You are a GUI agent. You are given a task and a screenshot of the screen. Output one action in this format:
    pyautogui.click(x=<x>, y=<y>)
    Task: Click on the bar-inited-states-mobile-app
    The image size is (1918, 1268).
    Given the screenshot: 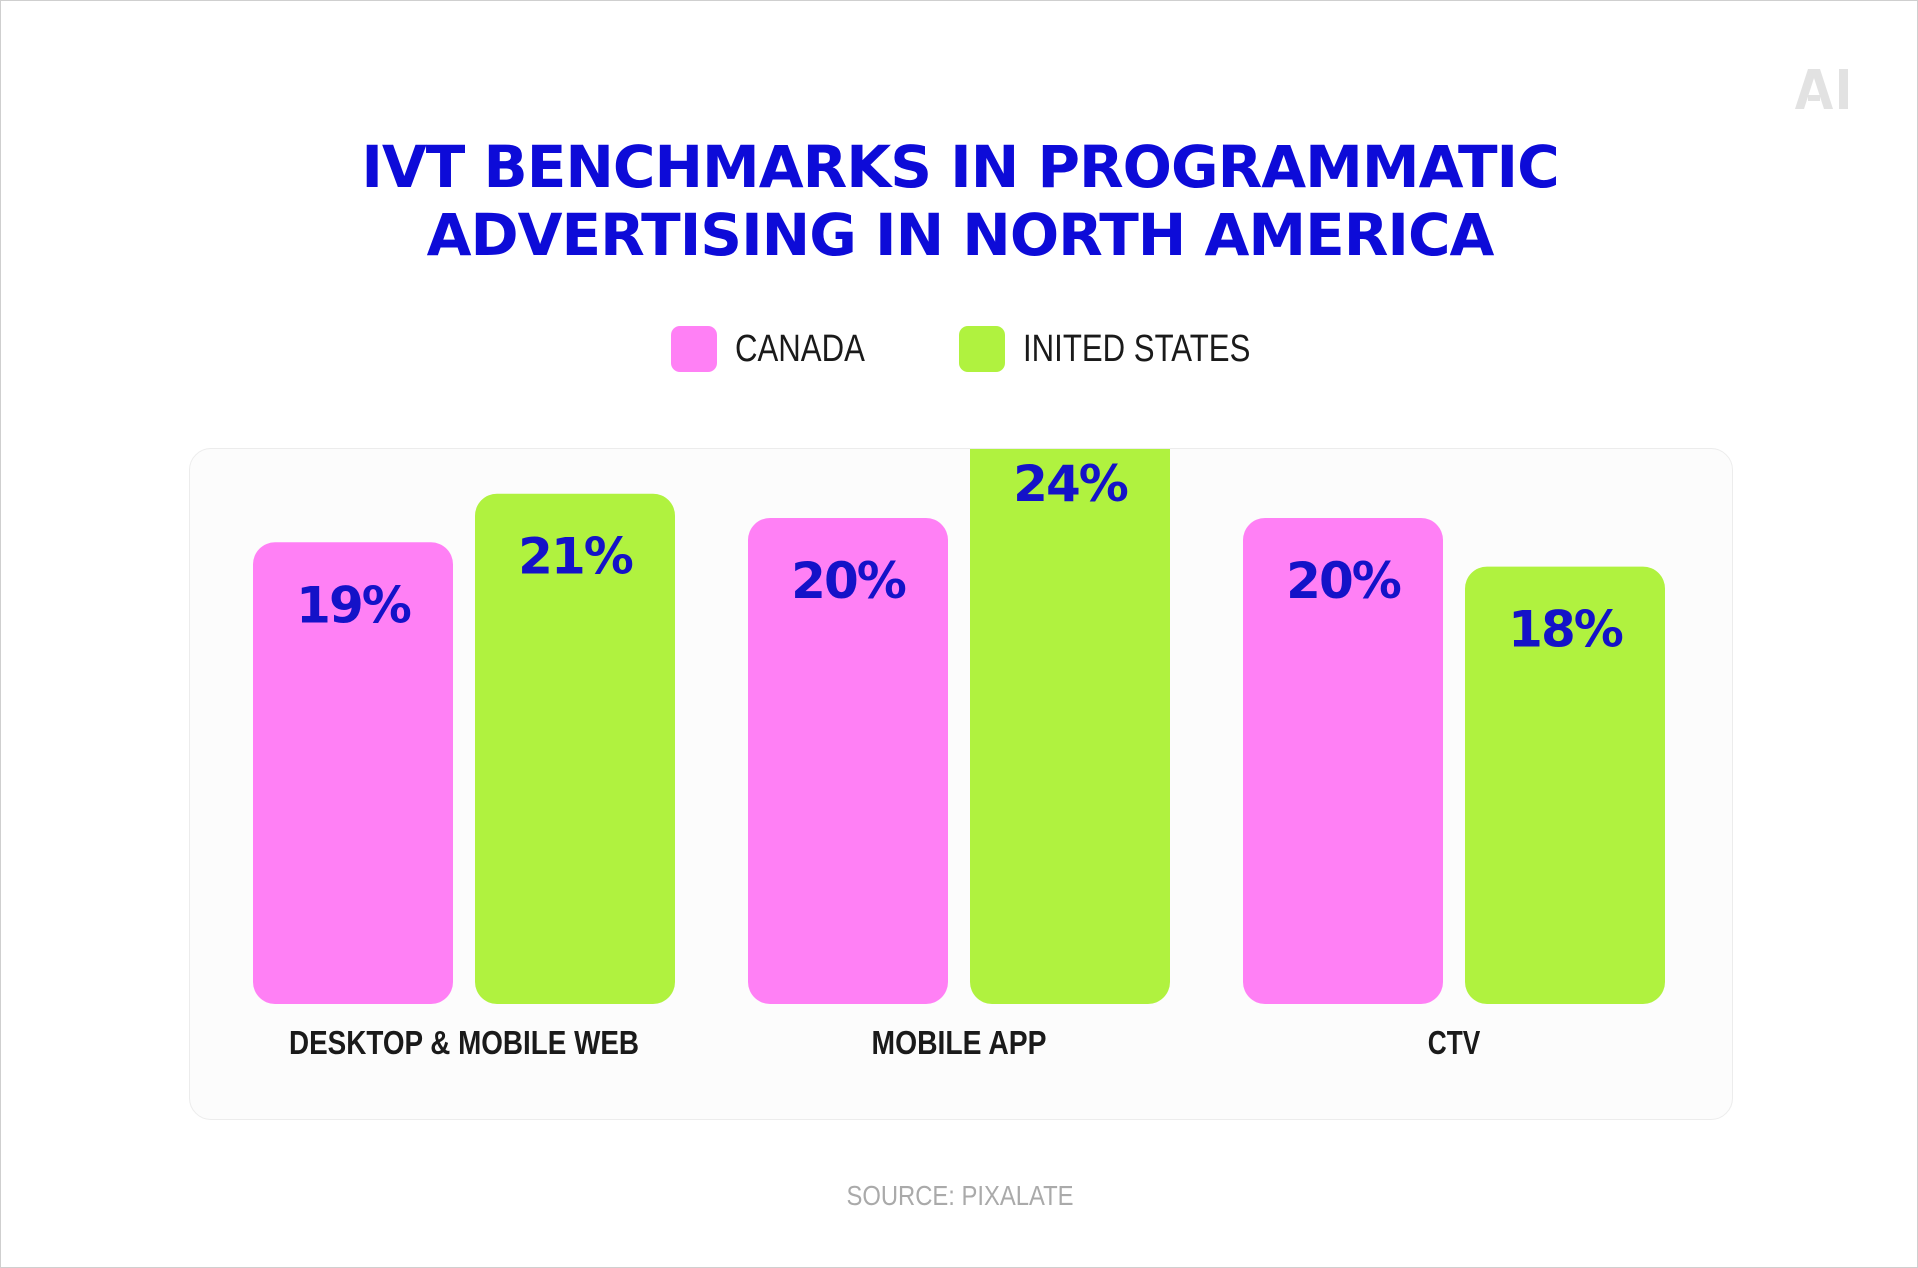 What is the action you would take?
    pyautogui.click(x=1070, y=726)
    